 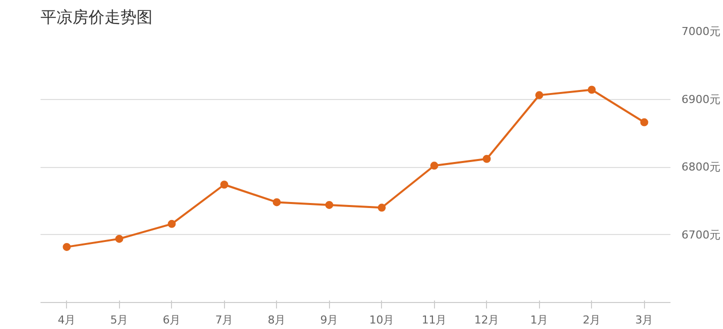 I want to click on y-tick-label: 6900元, so click(x=701, y=99).